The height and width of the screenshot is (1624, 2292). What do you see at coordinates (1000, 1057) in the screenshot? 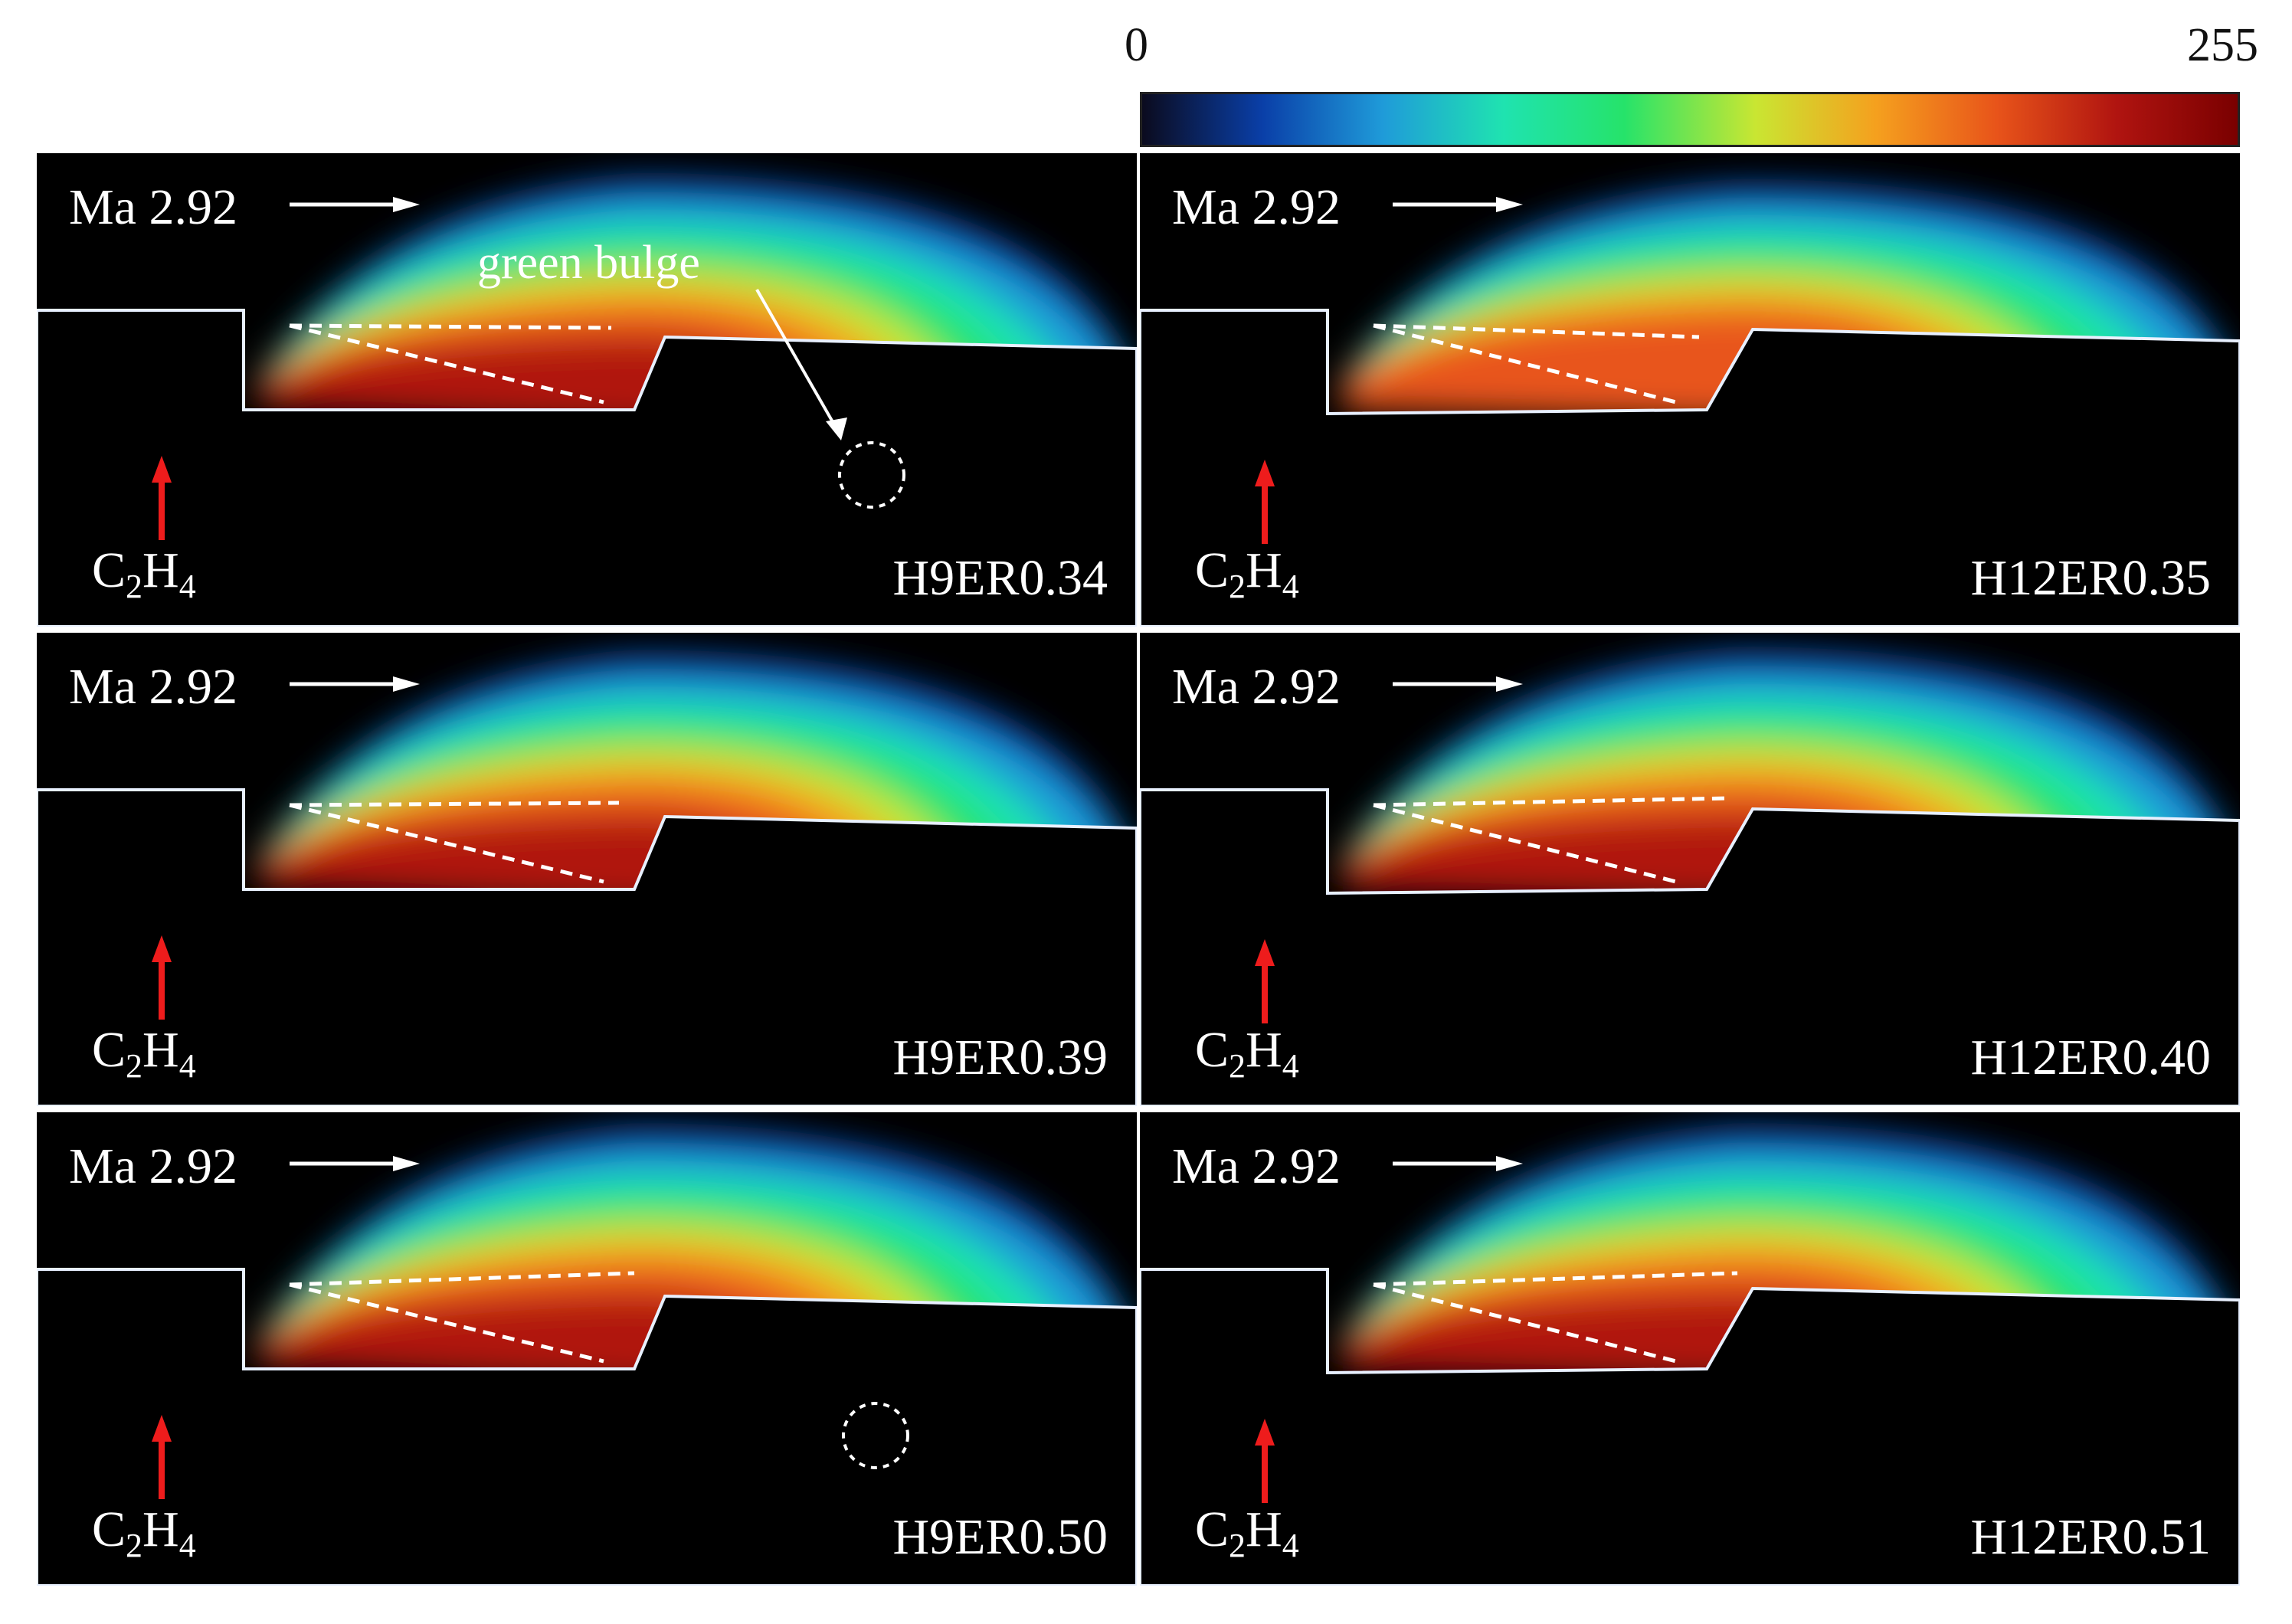
I see `case-label: H9ER0.39` at bounding box center [1000, 1057].